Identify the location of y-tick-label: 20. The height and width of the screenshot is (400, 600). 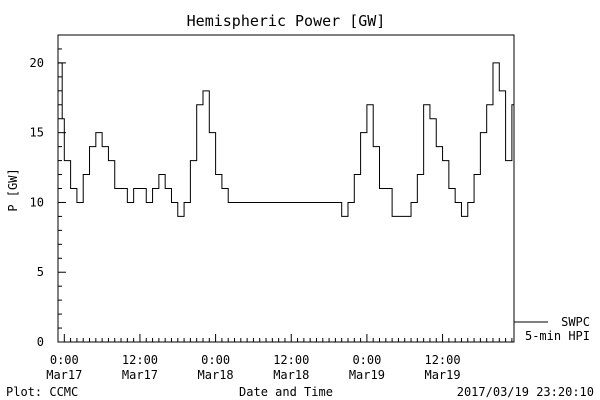
(37, 63).